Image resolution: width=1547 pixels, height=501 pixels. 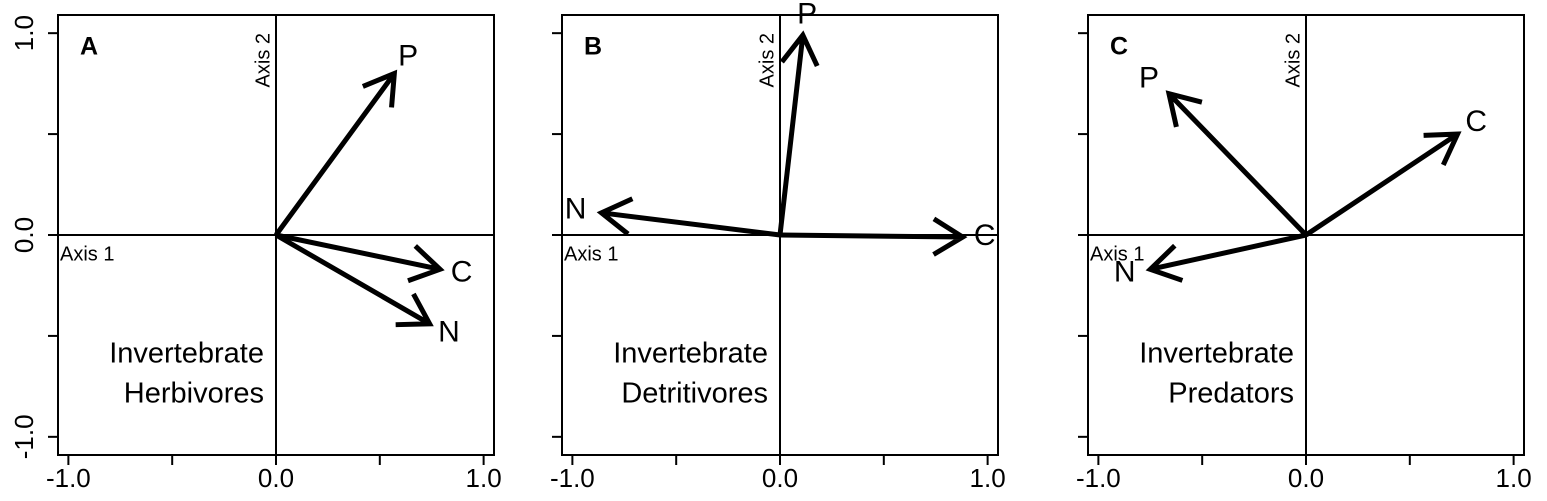 I want to click on panel-label: B, so click(x=593, y=47).